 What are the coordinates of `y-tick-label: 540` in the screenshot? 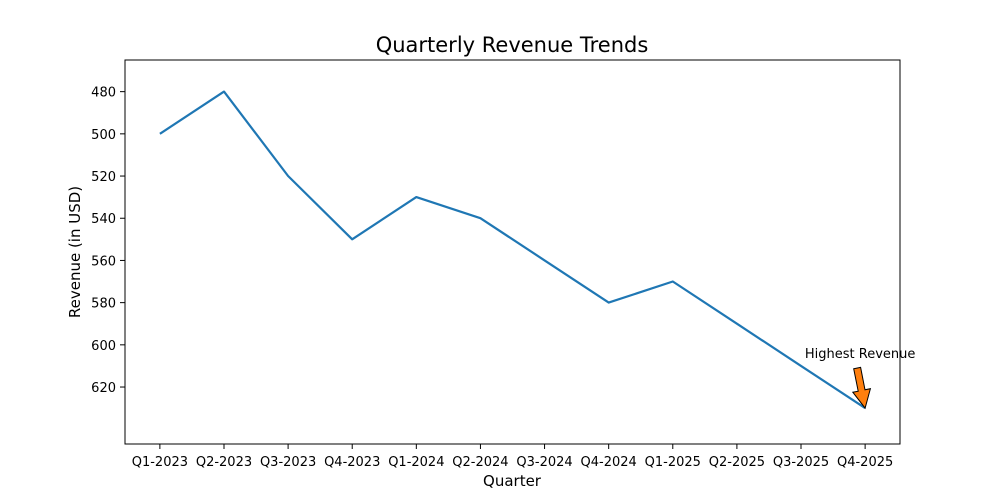 It's located at (103, 219).